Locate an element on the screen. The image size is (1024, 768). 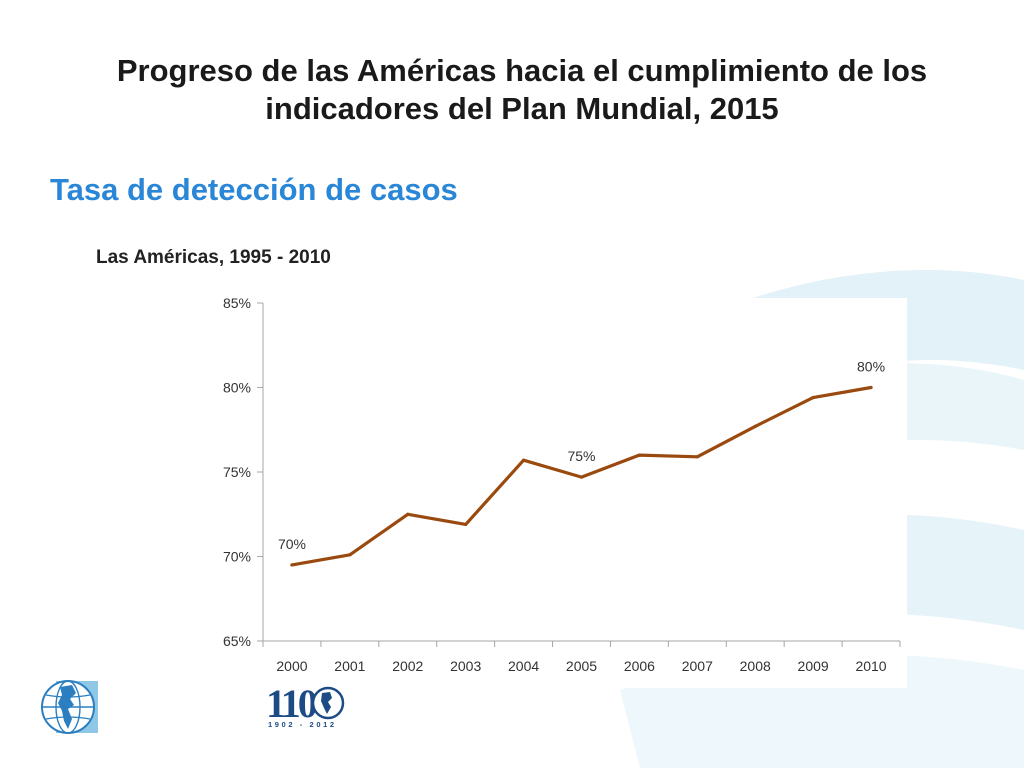
globe-americas-icon is located at coordinates (69, 707).